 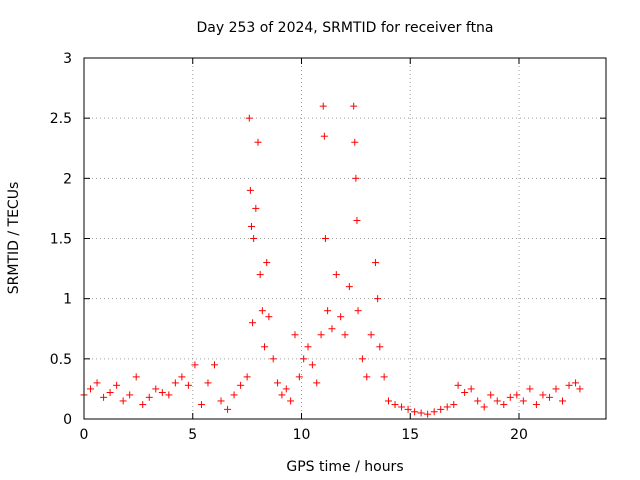 What do you see at coordinates (302, 435) in the screenshot?
I see `x-tick-label: 10` at bounding box center [302, 435].